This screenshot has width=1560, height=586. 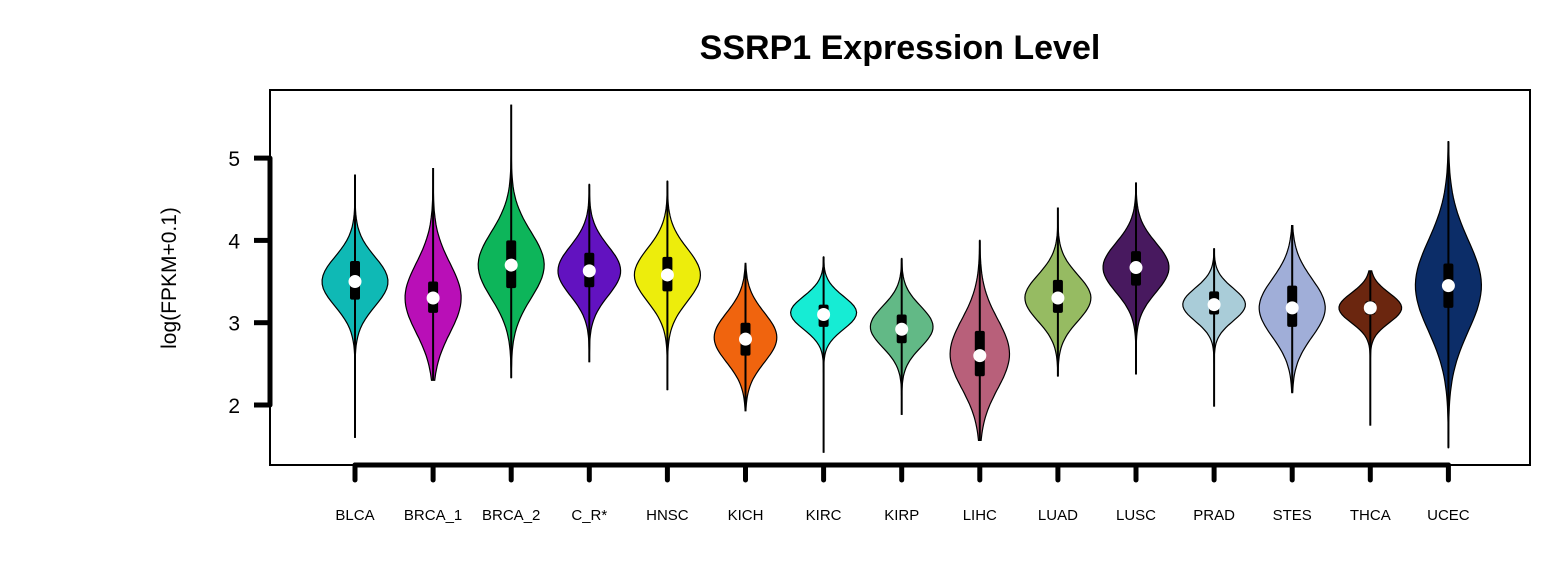 I want to click on y-axis-label: log(FPKM+0.1), so click(x=169, y=278).